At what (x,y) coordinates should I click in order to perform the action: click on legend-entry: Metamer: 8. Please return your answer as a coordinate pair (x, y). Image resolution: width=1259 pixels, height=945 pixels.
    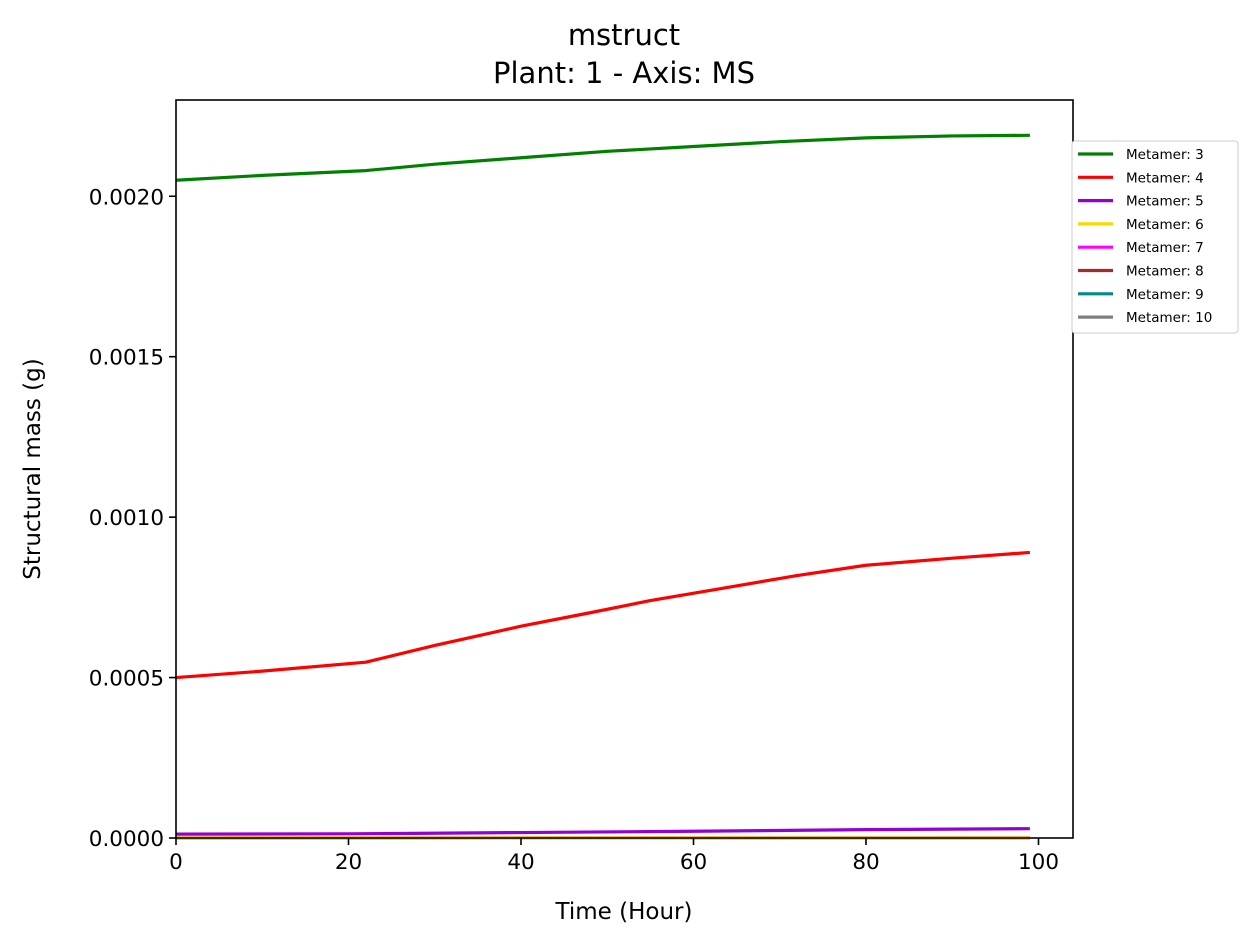
    Looking at the image, I should click on (1165, 272).